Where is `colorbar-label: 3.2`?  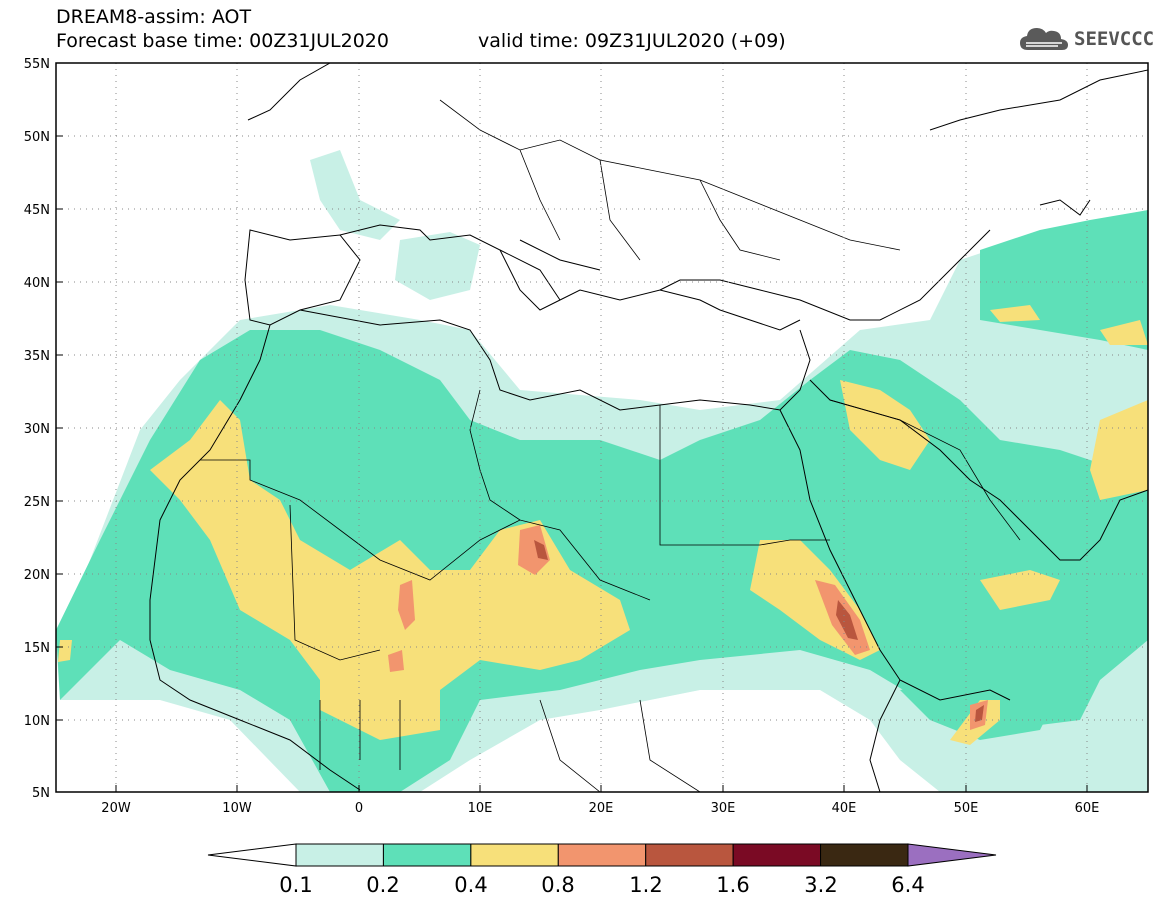 colorbar-label: 3.2 is located at coordinates (820, 885).